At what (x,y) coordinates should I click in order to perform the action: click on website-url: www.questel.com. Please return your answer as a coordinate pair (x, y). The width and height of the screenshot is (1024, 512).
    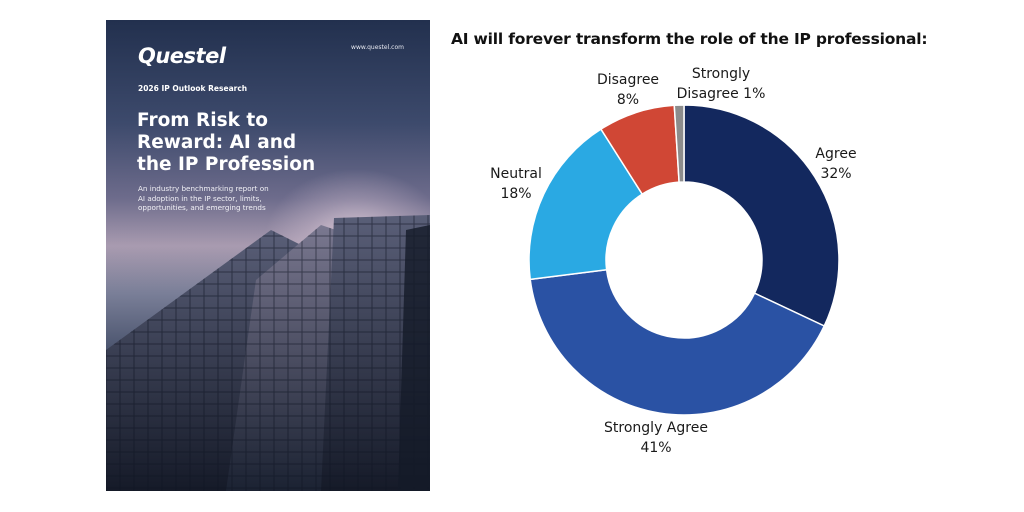
    Looking at the image, I should click on (377, 47).